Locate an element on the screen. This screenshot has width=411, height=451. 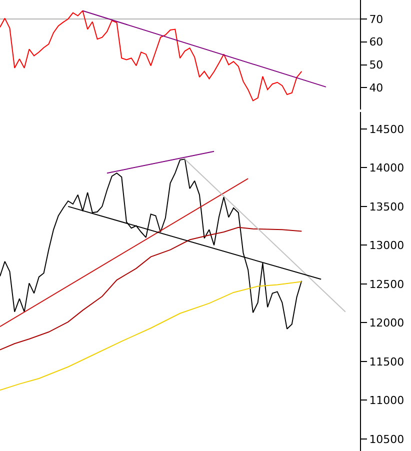
y-tick-label: 50 is located at coordinates (376, 65).